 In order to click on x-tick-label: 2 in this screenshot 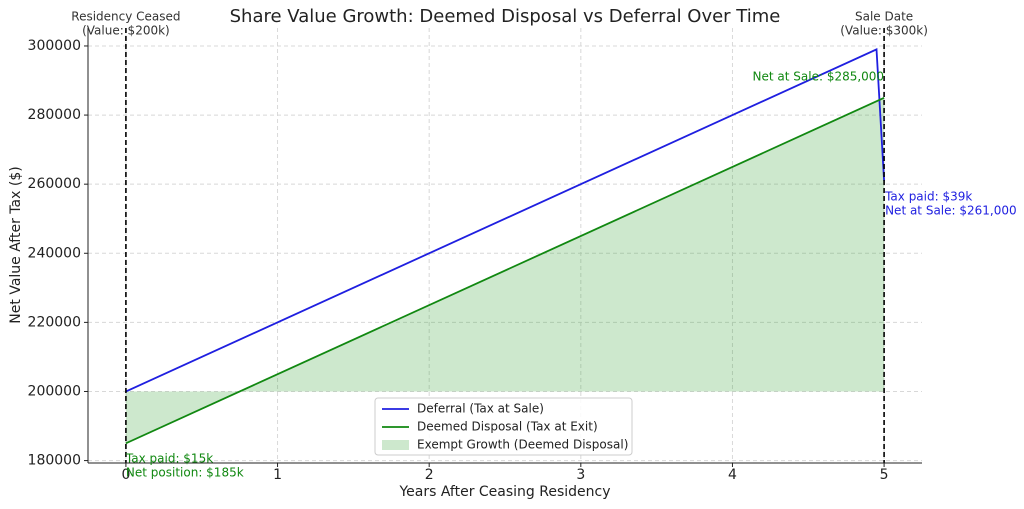, I will do `click(429, 475)`.